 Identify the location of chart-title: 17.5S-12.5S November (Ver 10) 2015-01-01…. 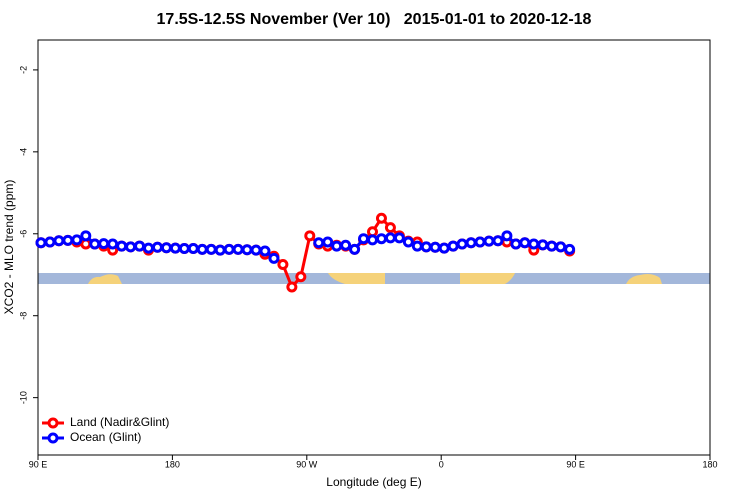
(374, 19).